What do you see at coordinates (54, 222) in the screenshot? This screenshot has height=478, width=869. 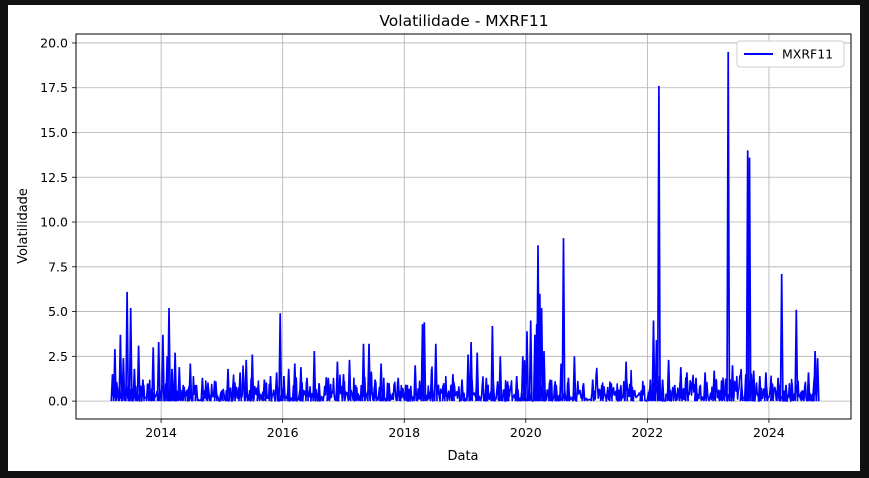 I see `y-tick-label: 10.0` at bounding box center [54, 222].